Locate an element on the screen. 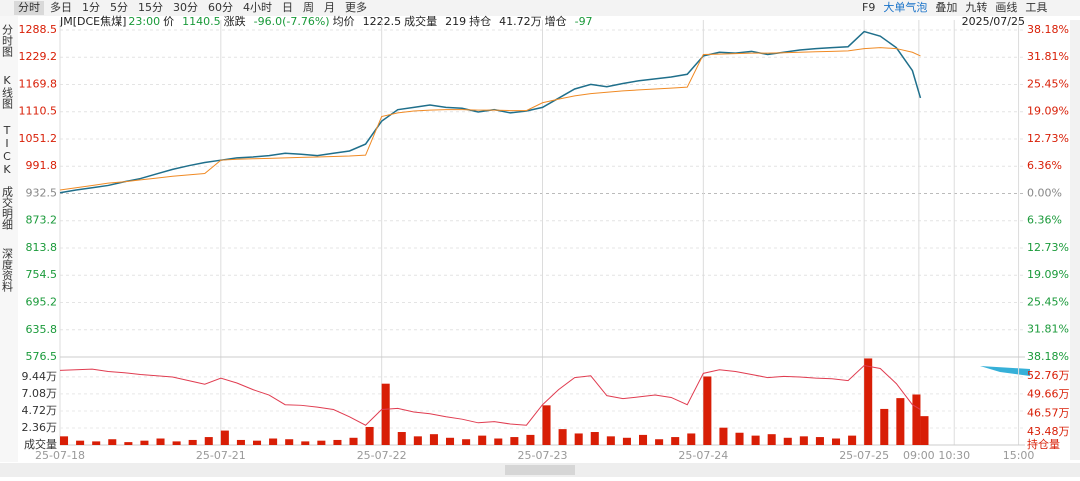 The width and height of the screenshot is (1080, 481). sidebar-tab: K线图 is located at coordinates (7, 92).